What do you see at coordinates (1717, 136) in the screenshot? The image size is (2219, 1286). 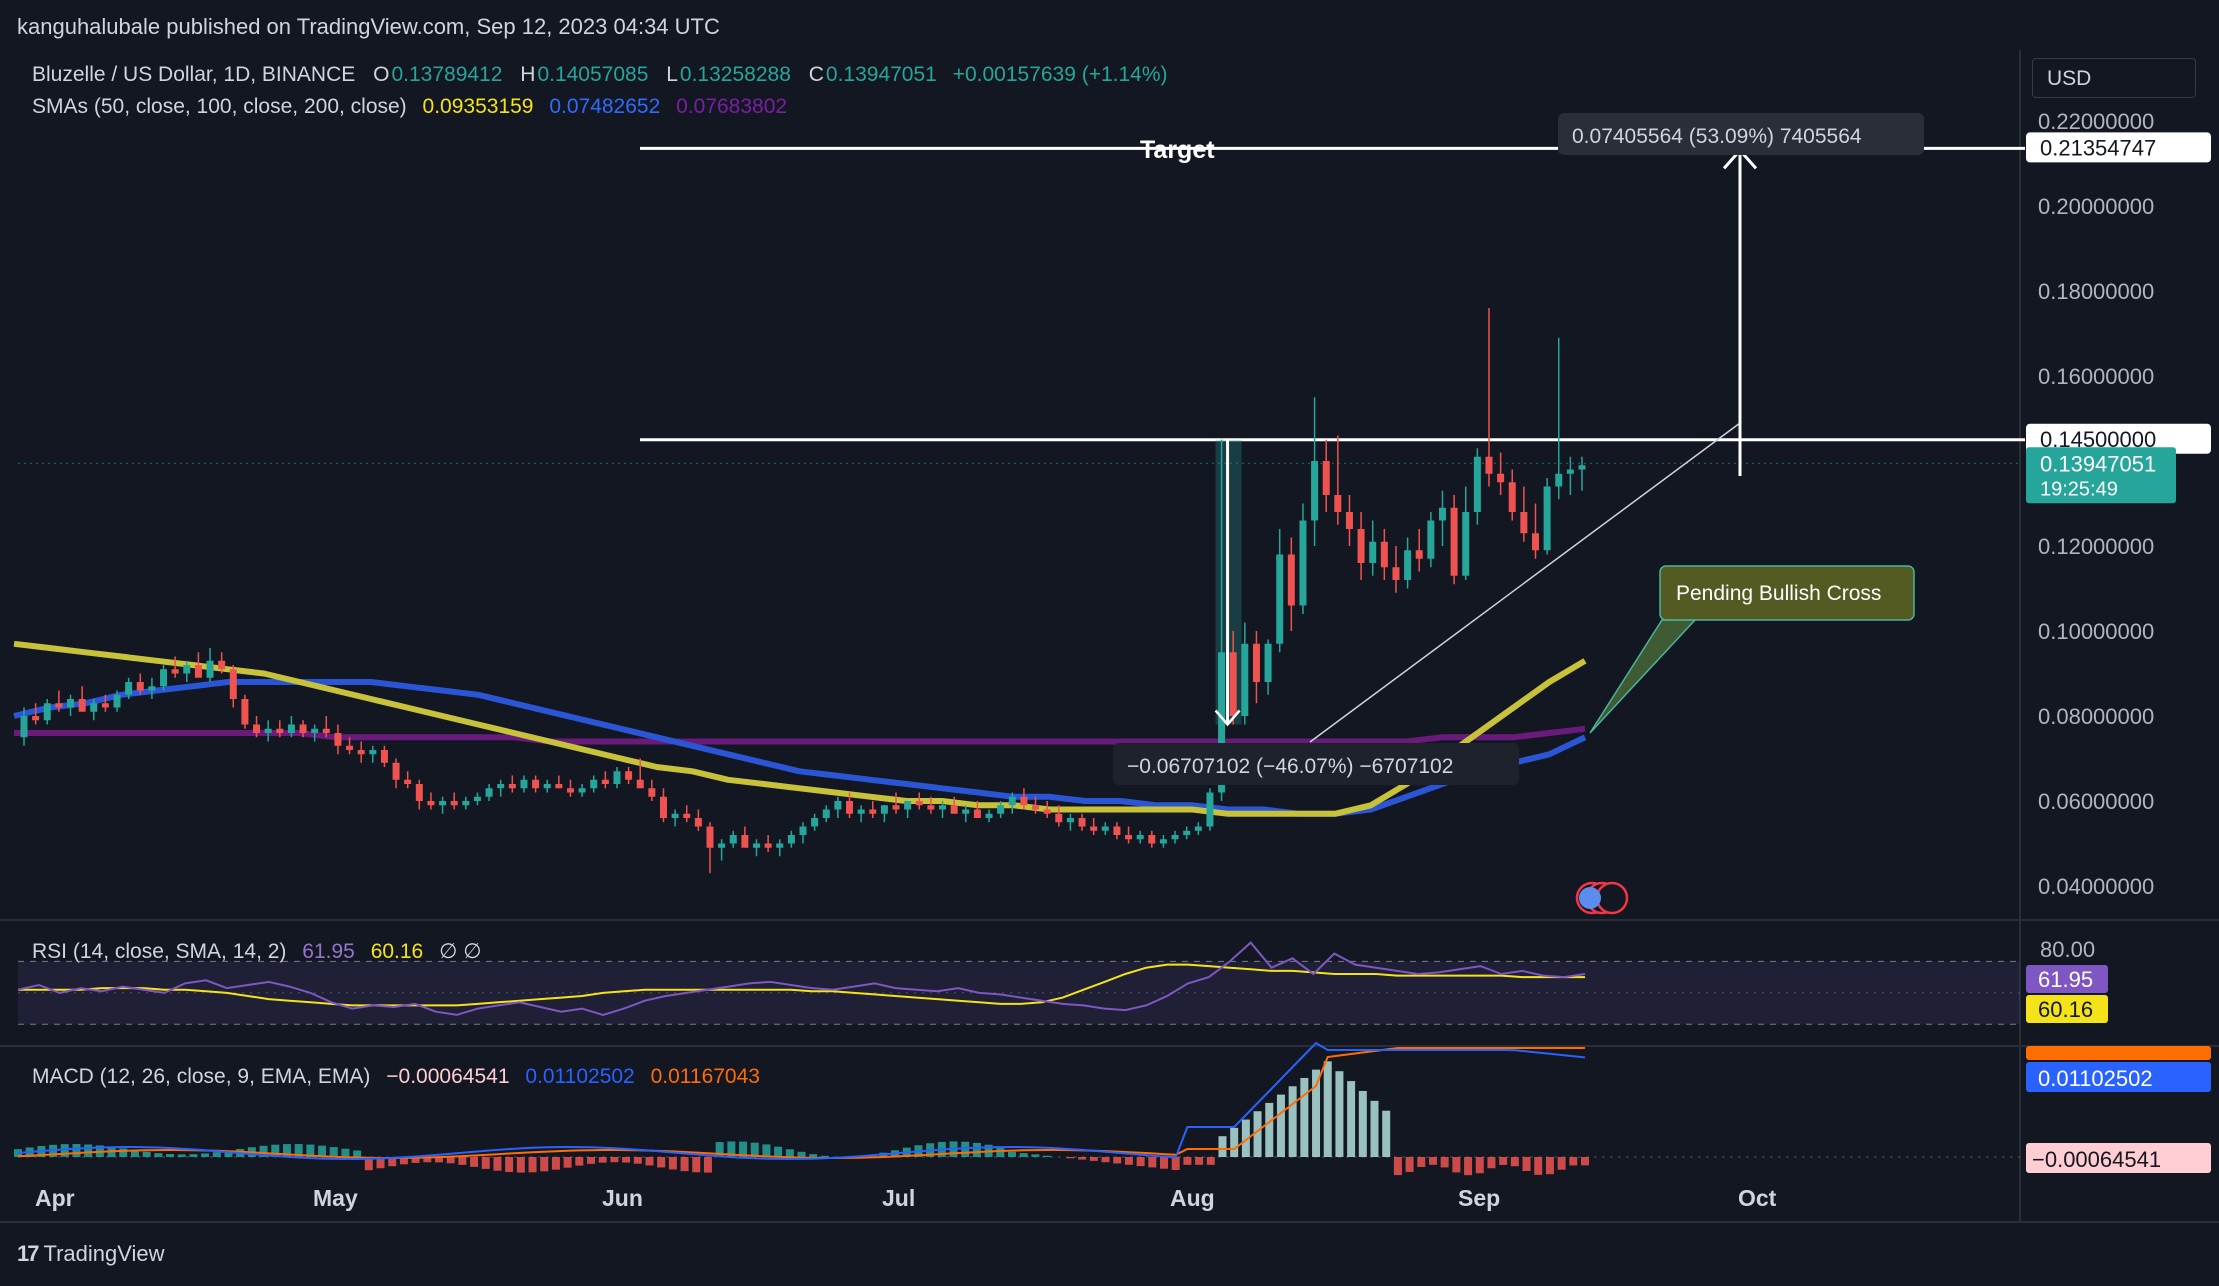 I see `measure-up-label: 0.07405564 (53.09%) 7405564` at bounding box center [1717, 136].